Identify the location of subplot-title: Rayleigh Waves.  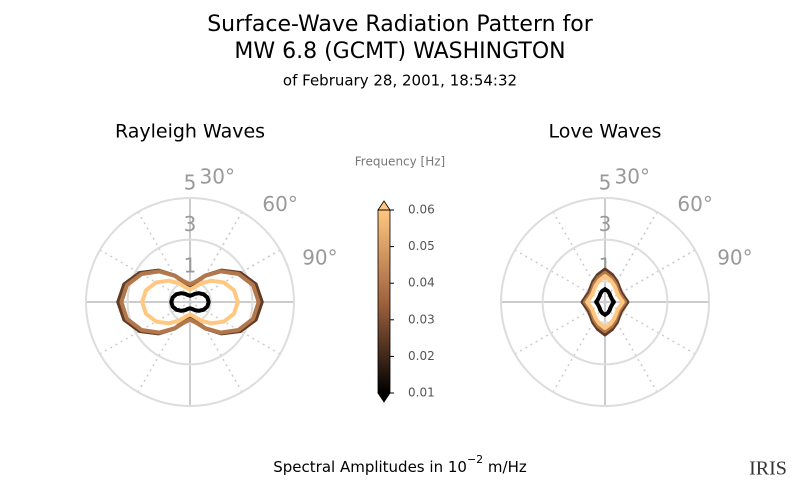
(190, 132).